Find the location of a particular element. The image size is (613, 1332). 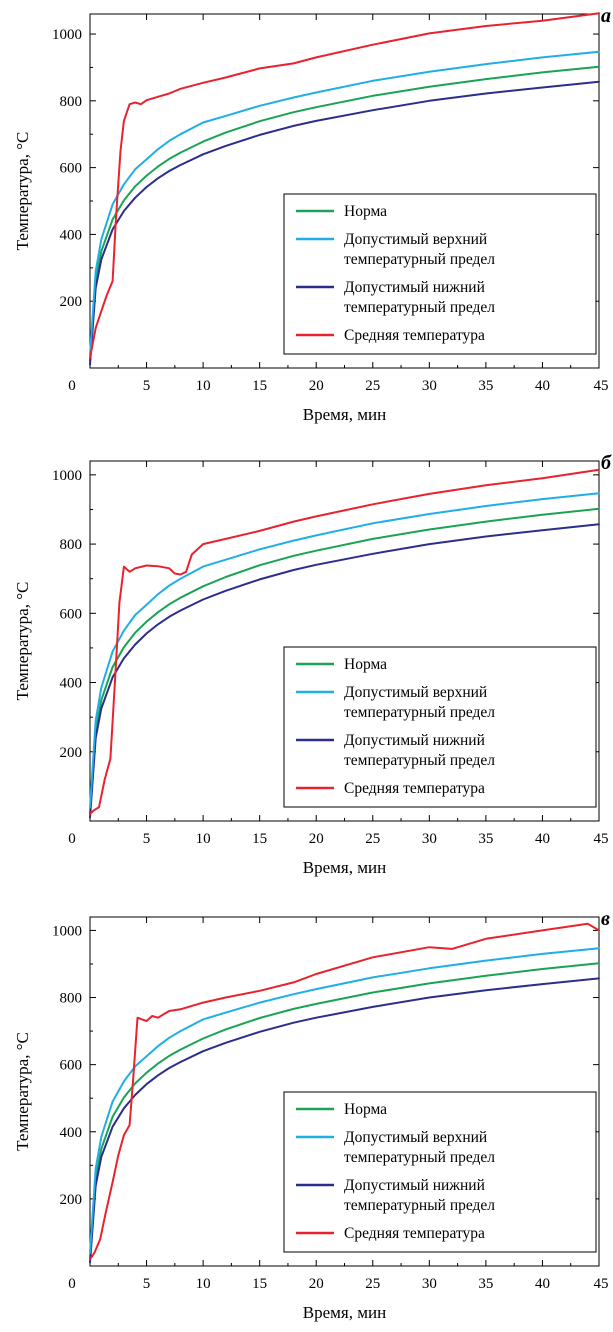

panel-label: б is located at coordinates (606, 463).